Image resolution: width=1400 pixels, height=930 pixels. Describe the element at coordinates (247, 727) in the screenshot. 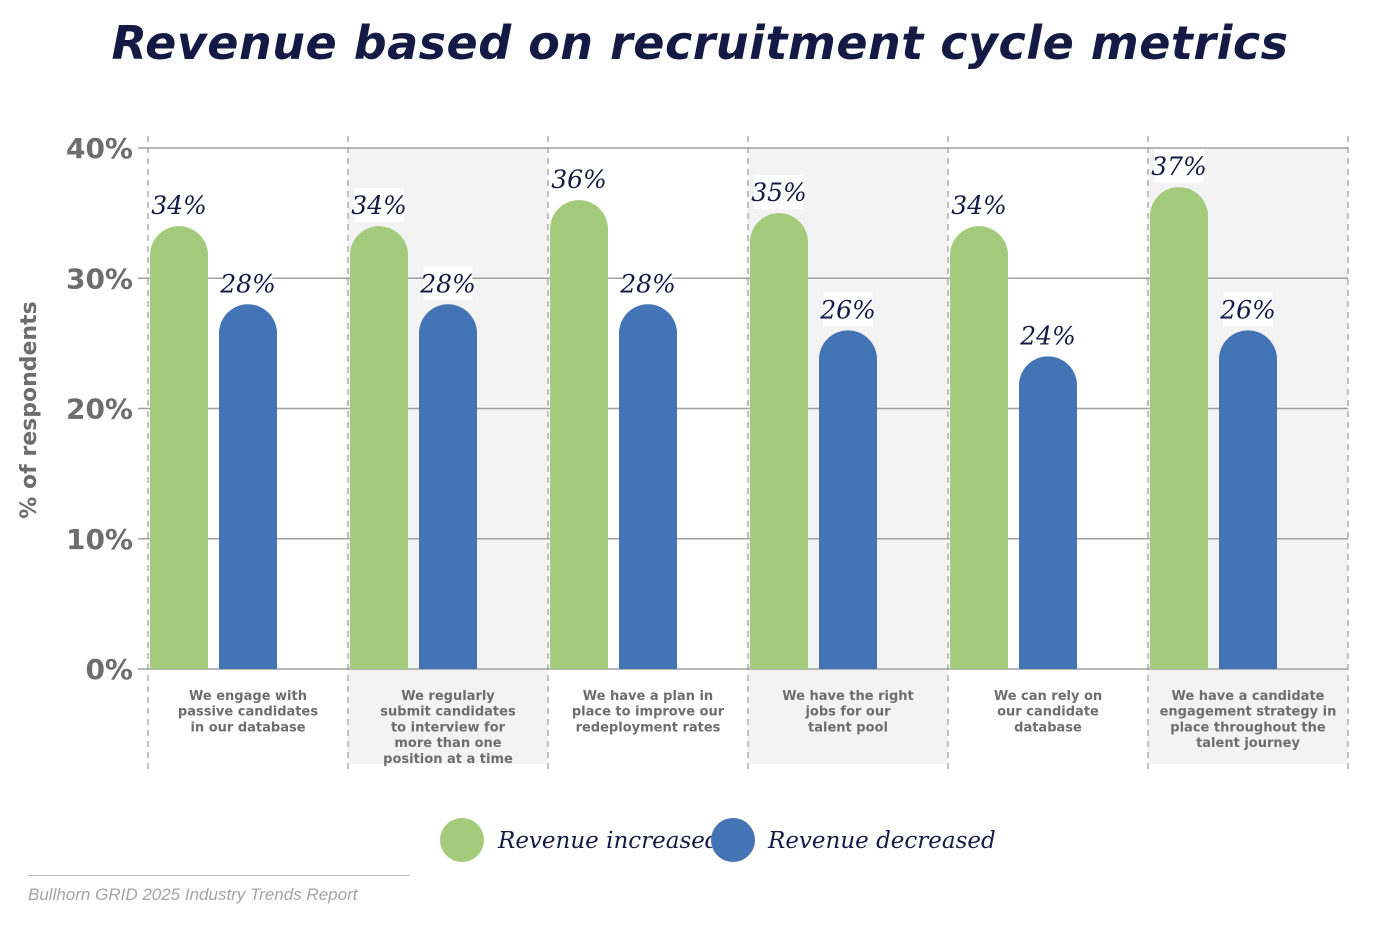

I see `category-label-line: in our database` at that location.